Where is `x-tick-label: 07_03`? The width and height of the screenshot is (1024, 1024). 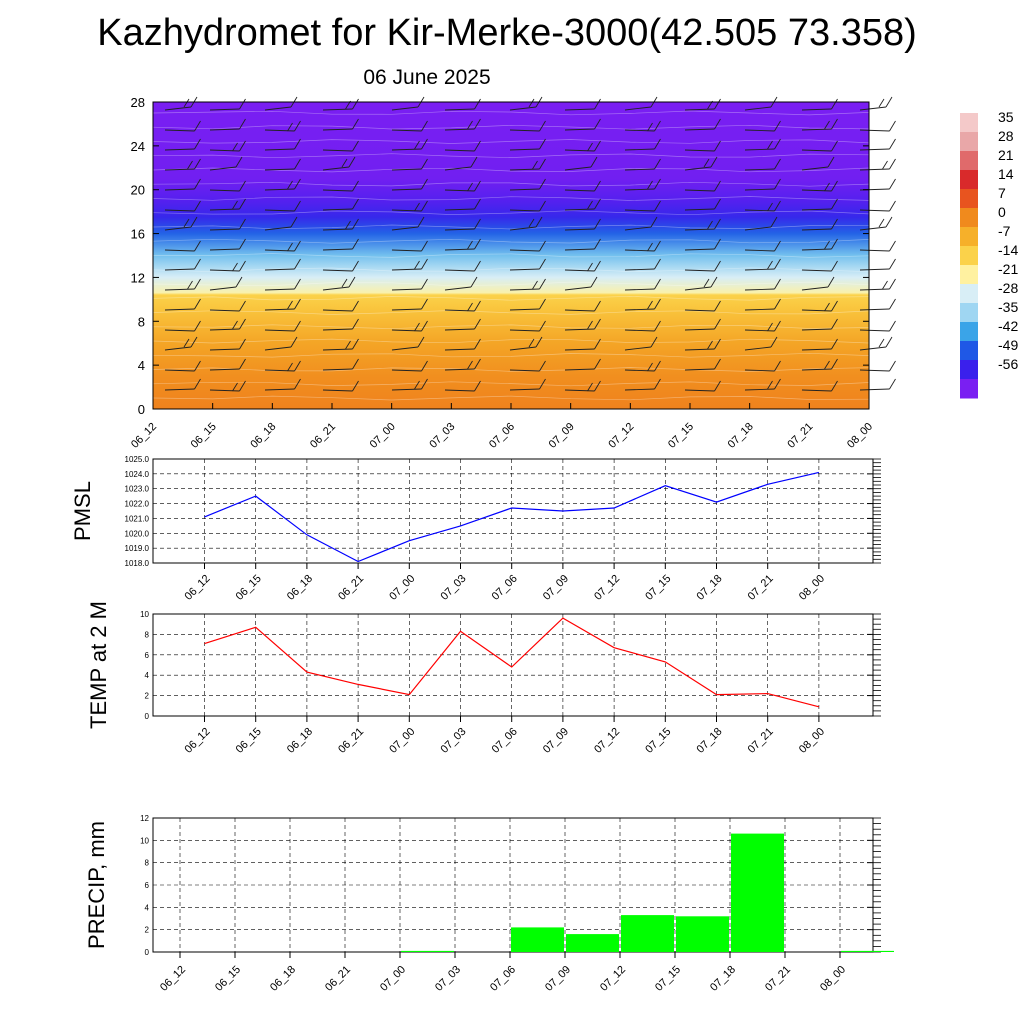 x-tick-label: 07_03 is located at coordinates (454, 741).